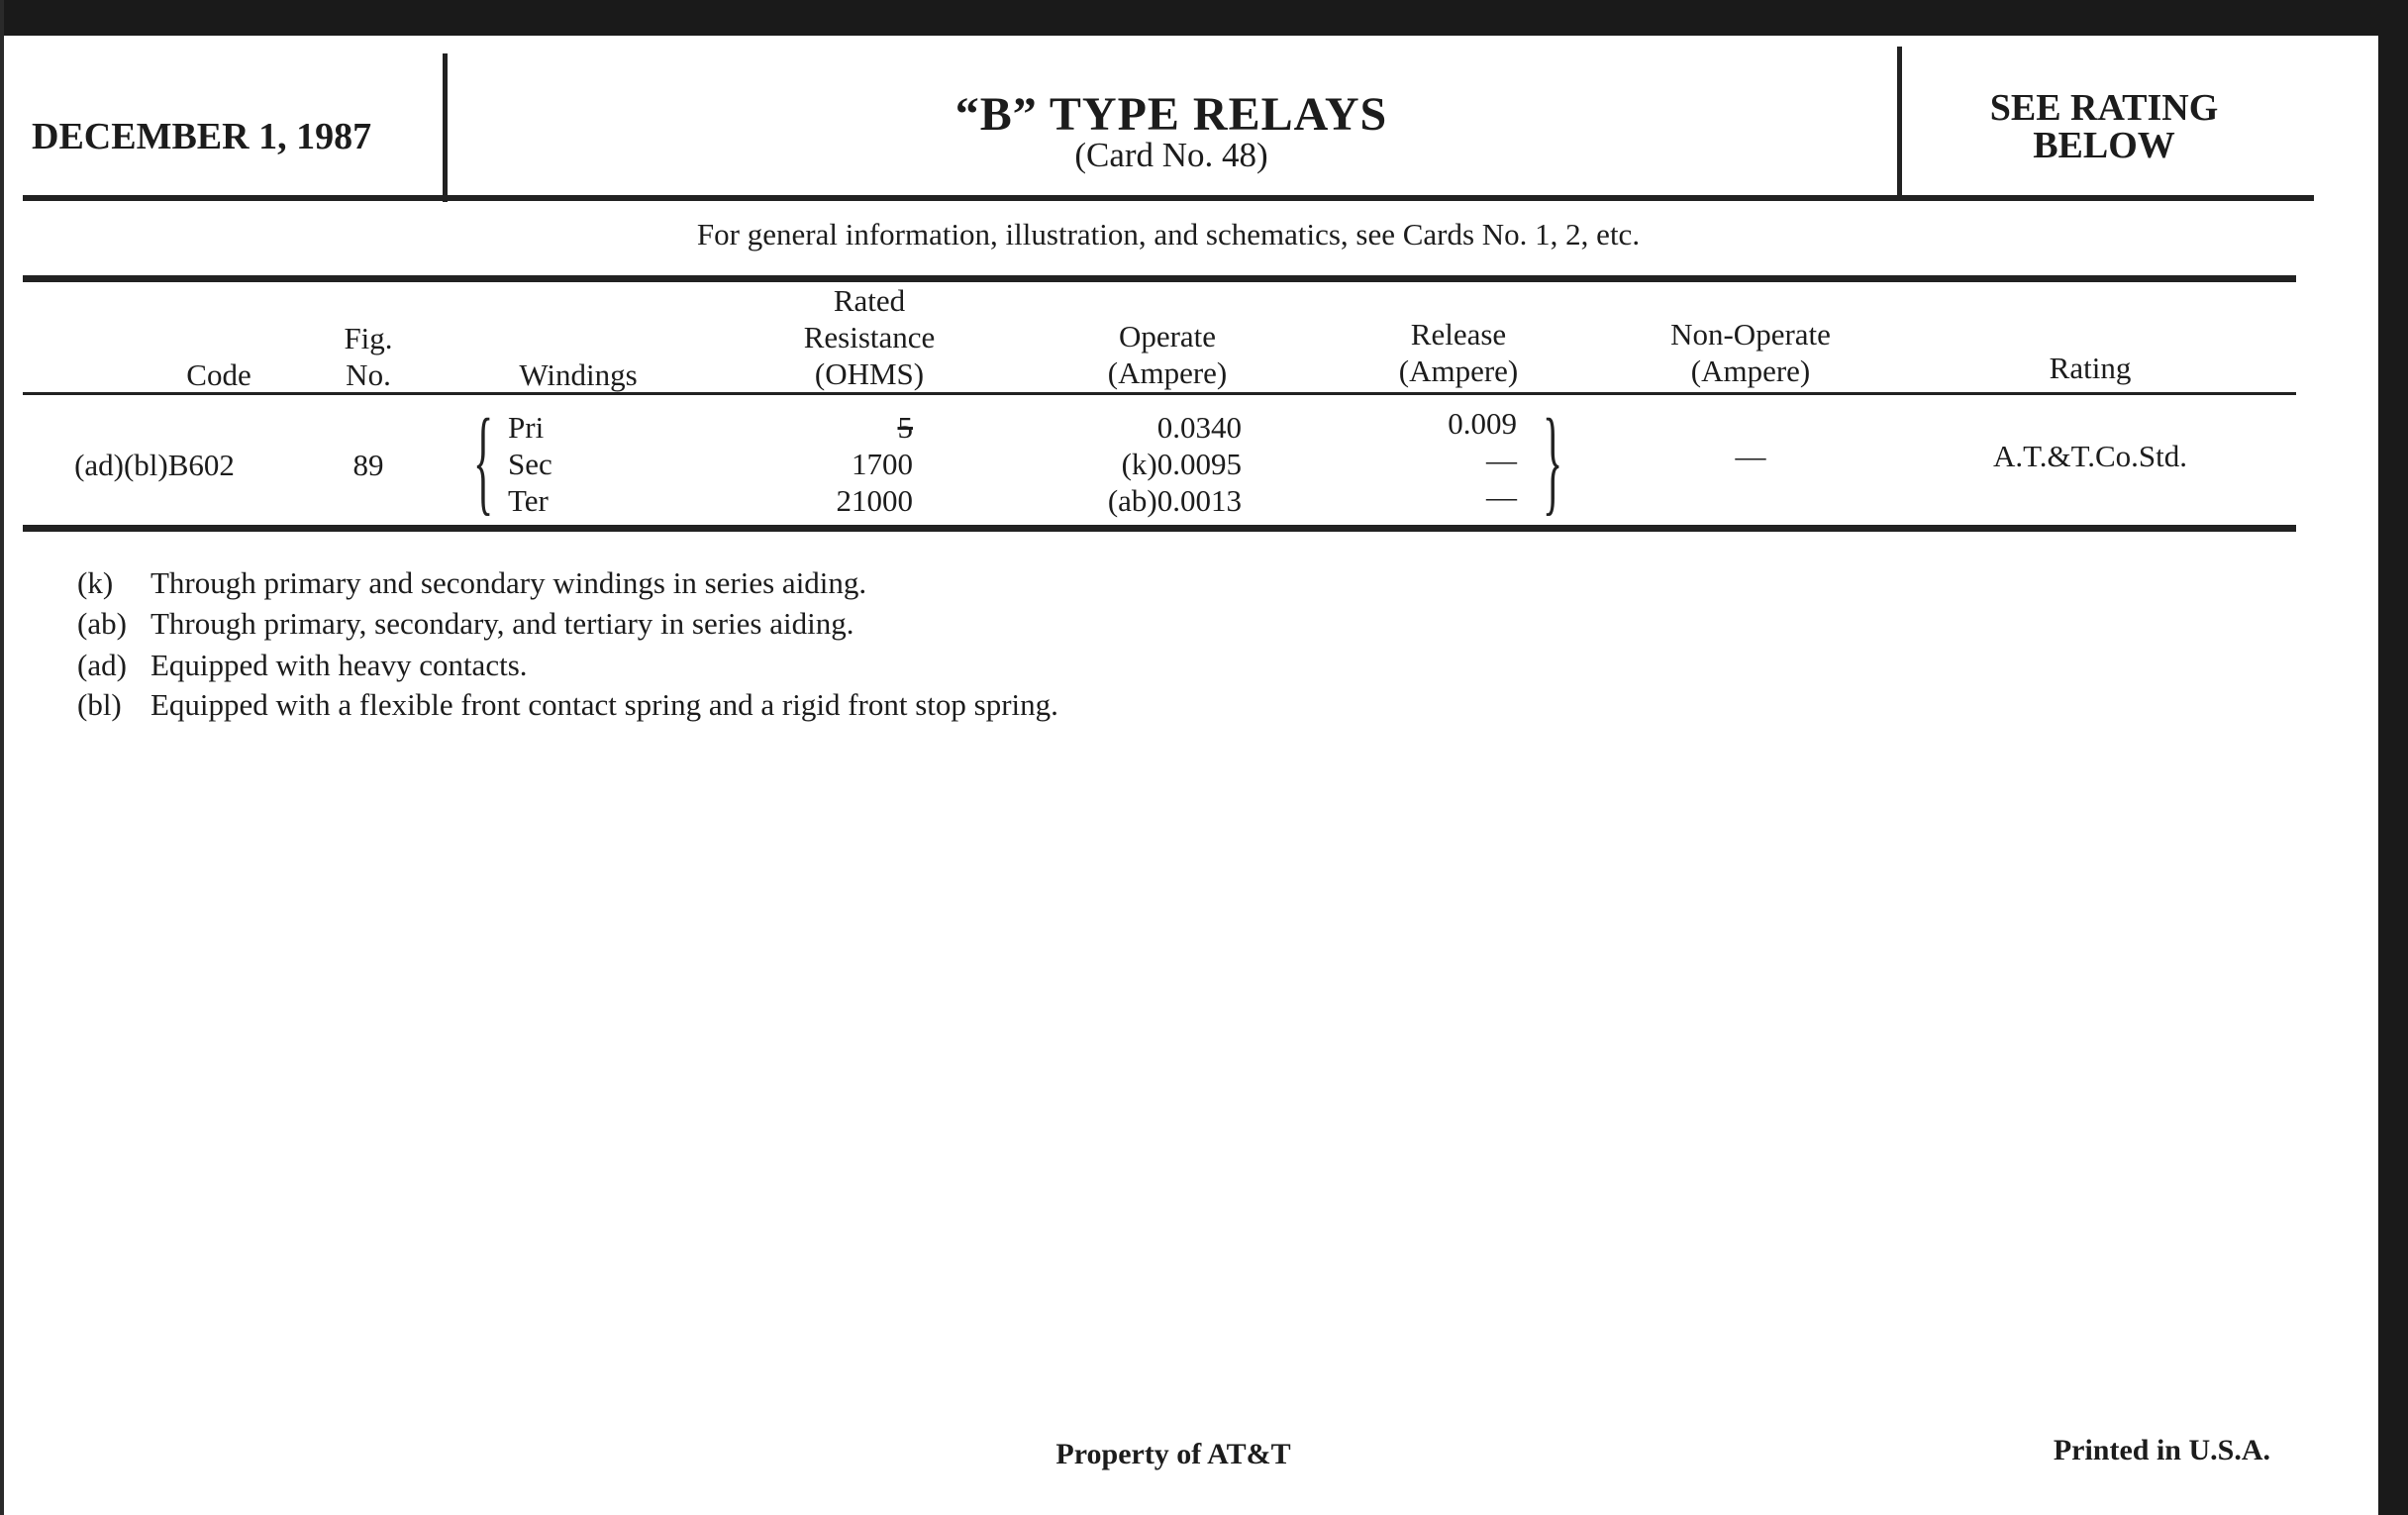 The image size is (2408, 1515). I want to click on release-ter: —, so click(1501, 497).